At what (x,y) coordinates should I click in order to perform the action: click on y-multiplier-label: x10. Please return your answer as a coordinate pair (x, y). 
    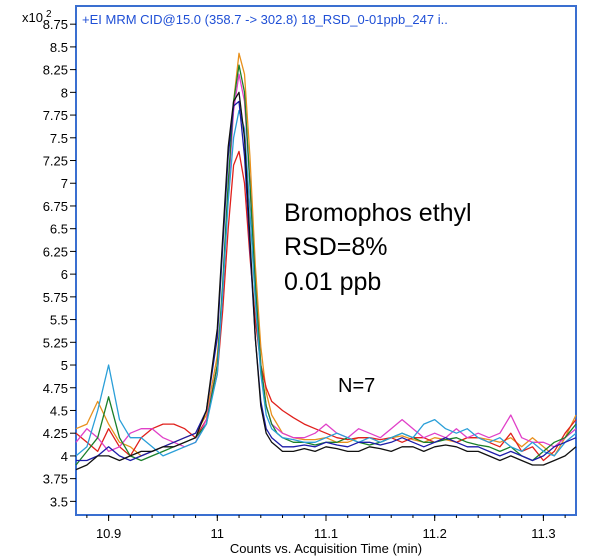
    Looking at the image, I should click on (32, 17).